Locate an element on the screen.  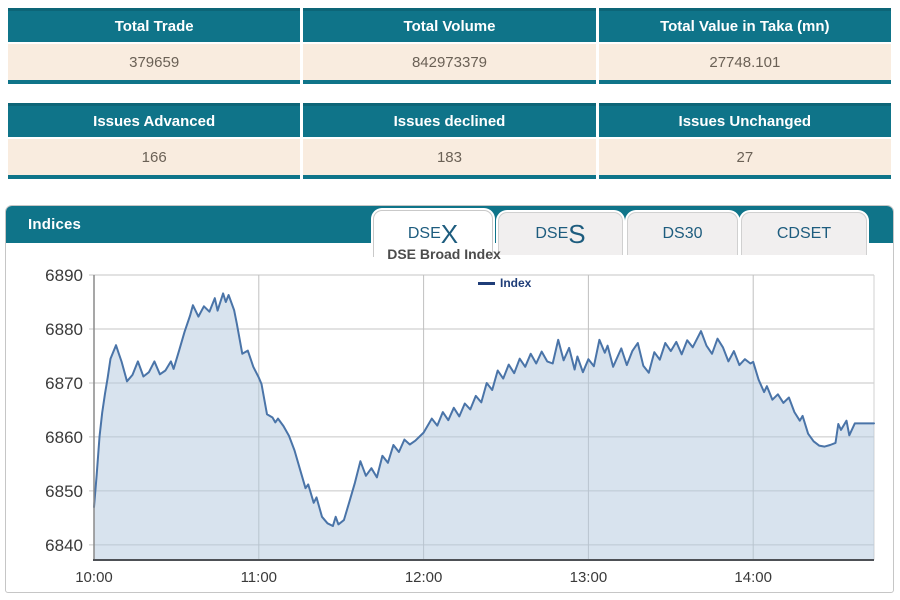
tab-dsex: DSE X is located at coordinates (433, 233).